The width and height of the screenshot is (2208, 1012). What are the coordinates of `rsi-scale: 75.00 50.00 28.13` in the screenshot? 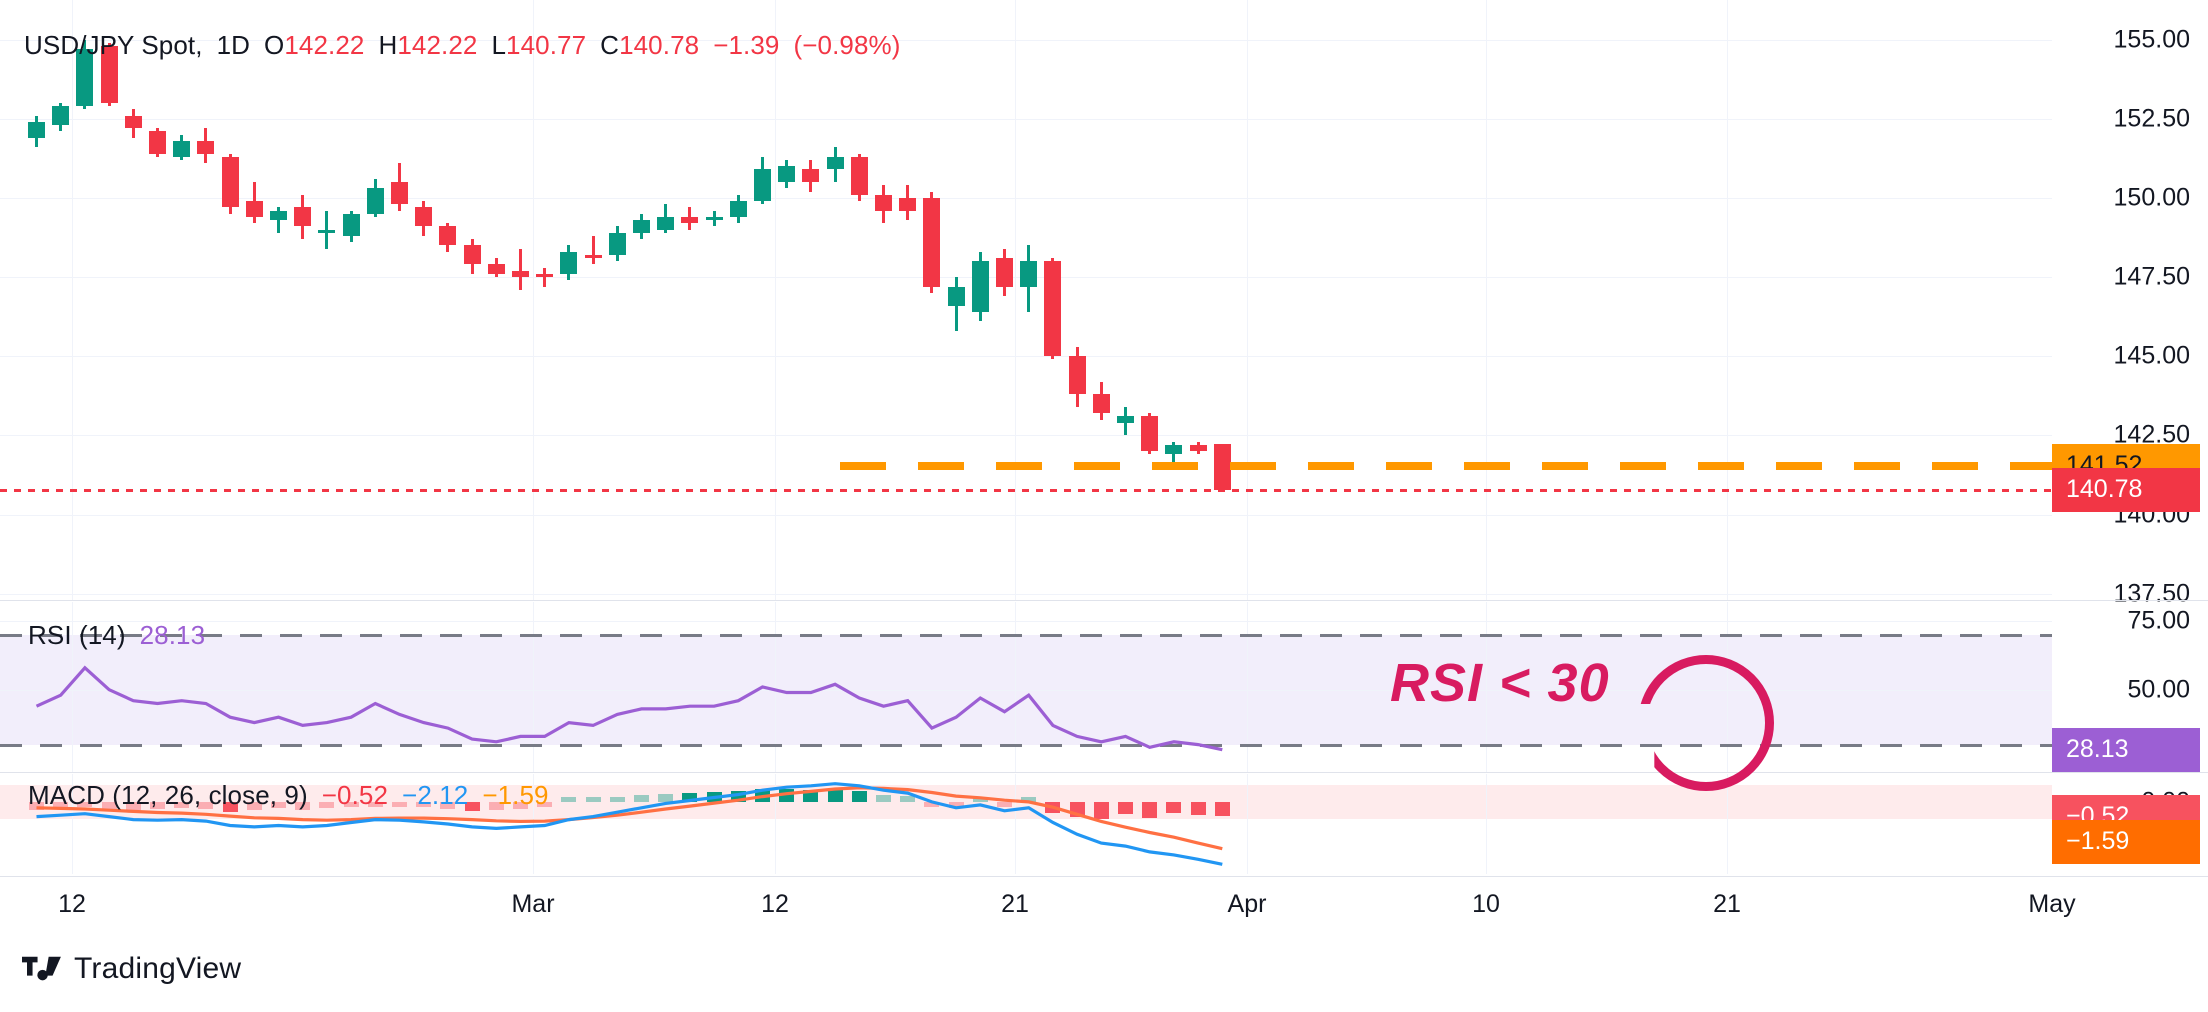 It's located at (2130, 687).